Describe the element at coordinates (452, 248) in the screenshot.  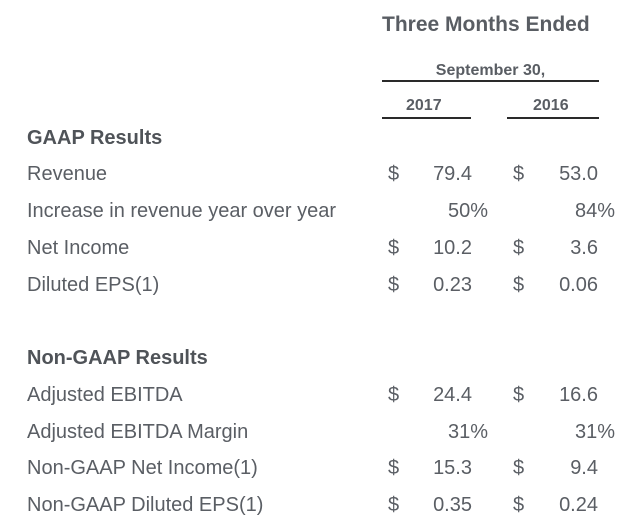
I see `value-2017: 10.2` at that location.